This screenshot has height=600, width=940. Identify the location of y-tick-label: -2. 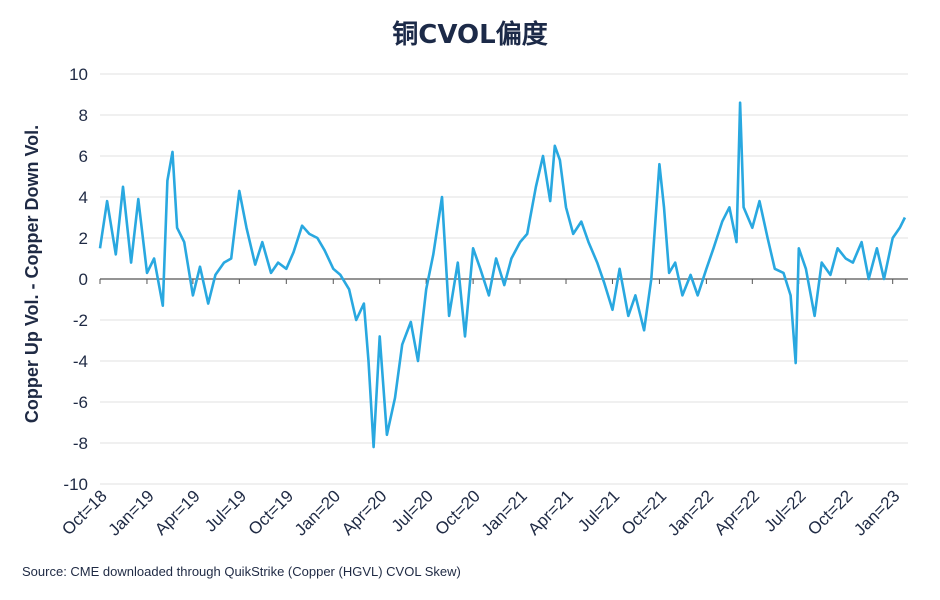
(80, 320).